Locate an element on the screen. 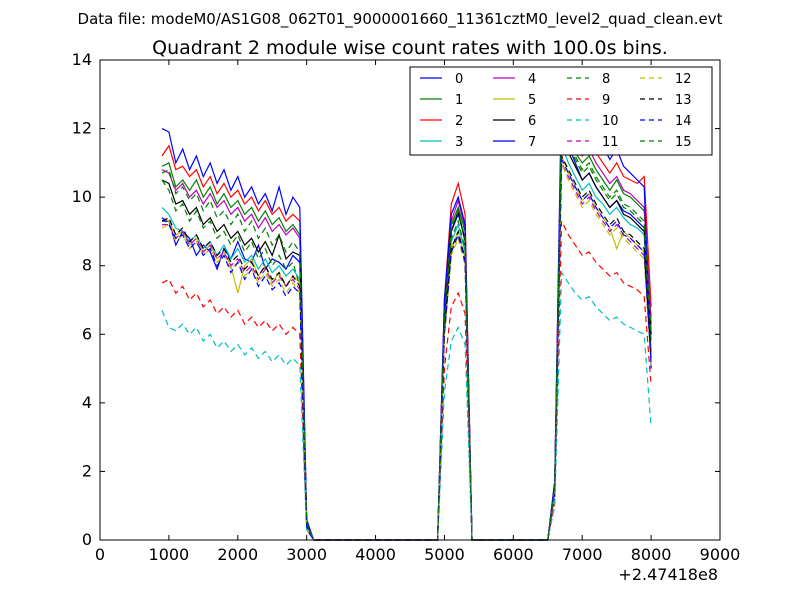 The image size is (800, 600). legend-label: 10 is located at coordinates (610, 121).